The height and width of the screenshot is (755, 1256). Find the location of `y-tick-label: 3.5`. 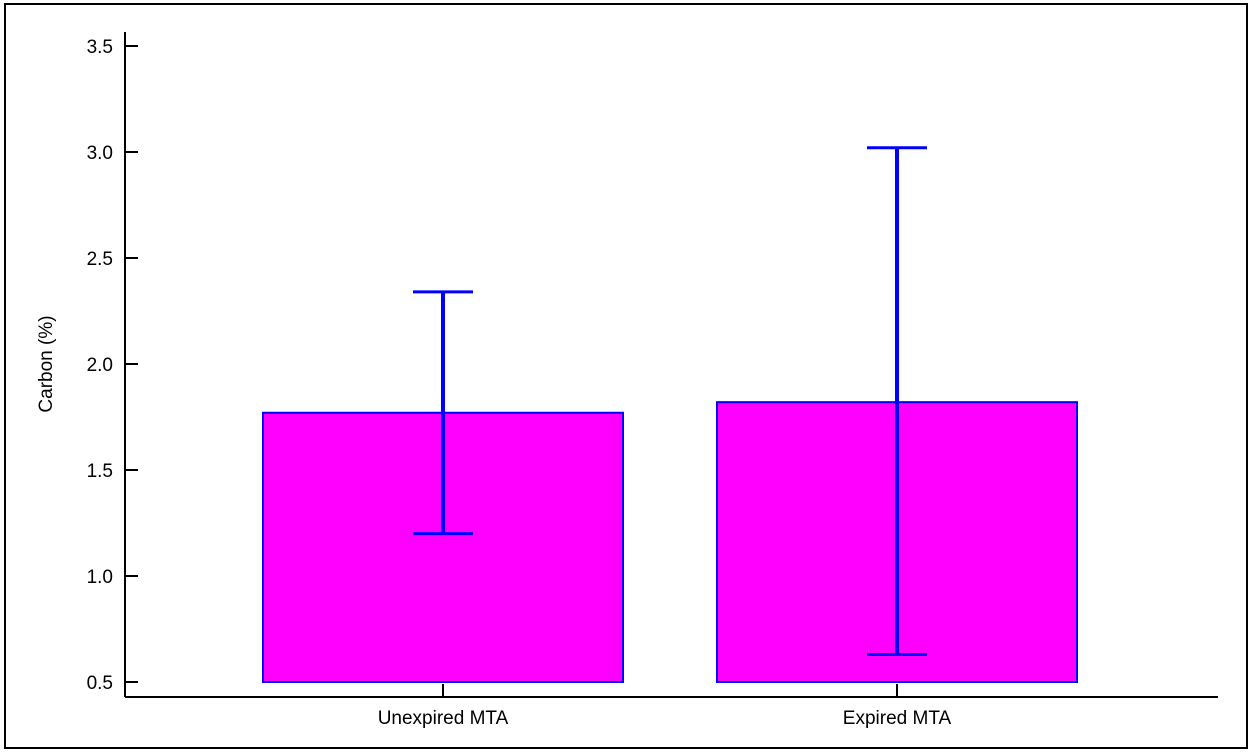

y-tick-label: 3.5 is located at coordinates (100, 47).